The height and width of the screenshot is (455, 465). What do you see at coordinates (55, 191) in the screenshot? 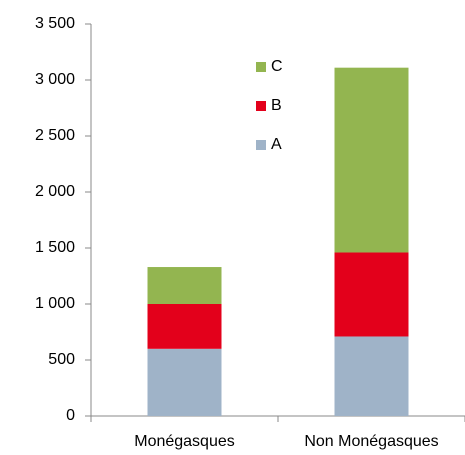
I see `y-tick-label: 2 000` at bounding box center [55, 191].